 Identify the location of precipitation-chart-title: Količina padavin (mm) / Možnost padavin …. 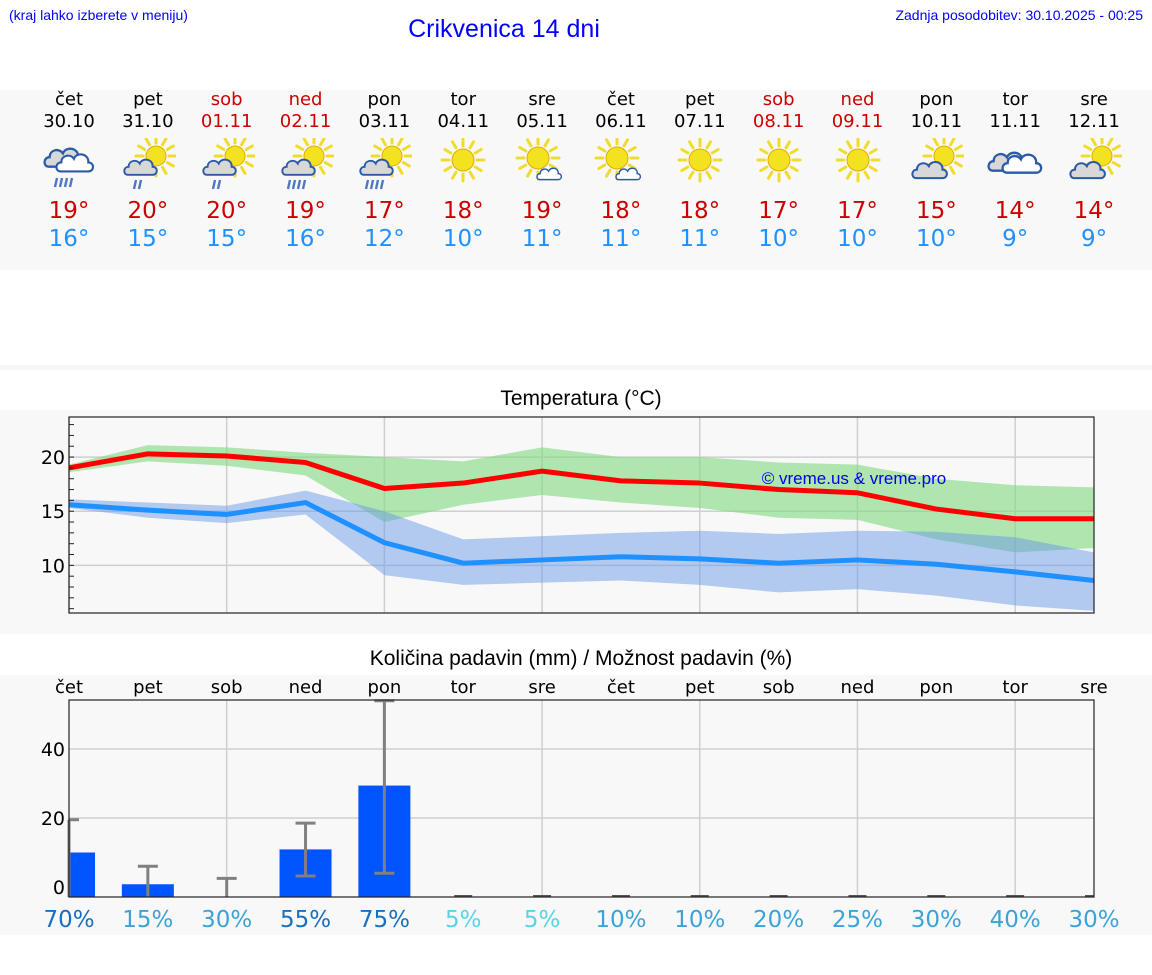
(581, 658).